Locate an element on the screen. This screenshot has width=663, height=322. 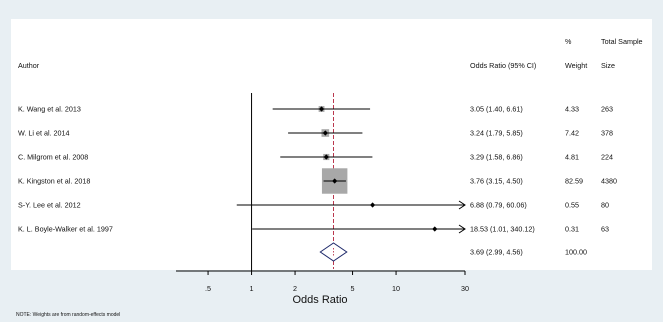
header-or-ci: Odds Ratio (95% CI) is located at coordinates (503, 65).